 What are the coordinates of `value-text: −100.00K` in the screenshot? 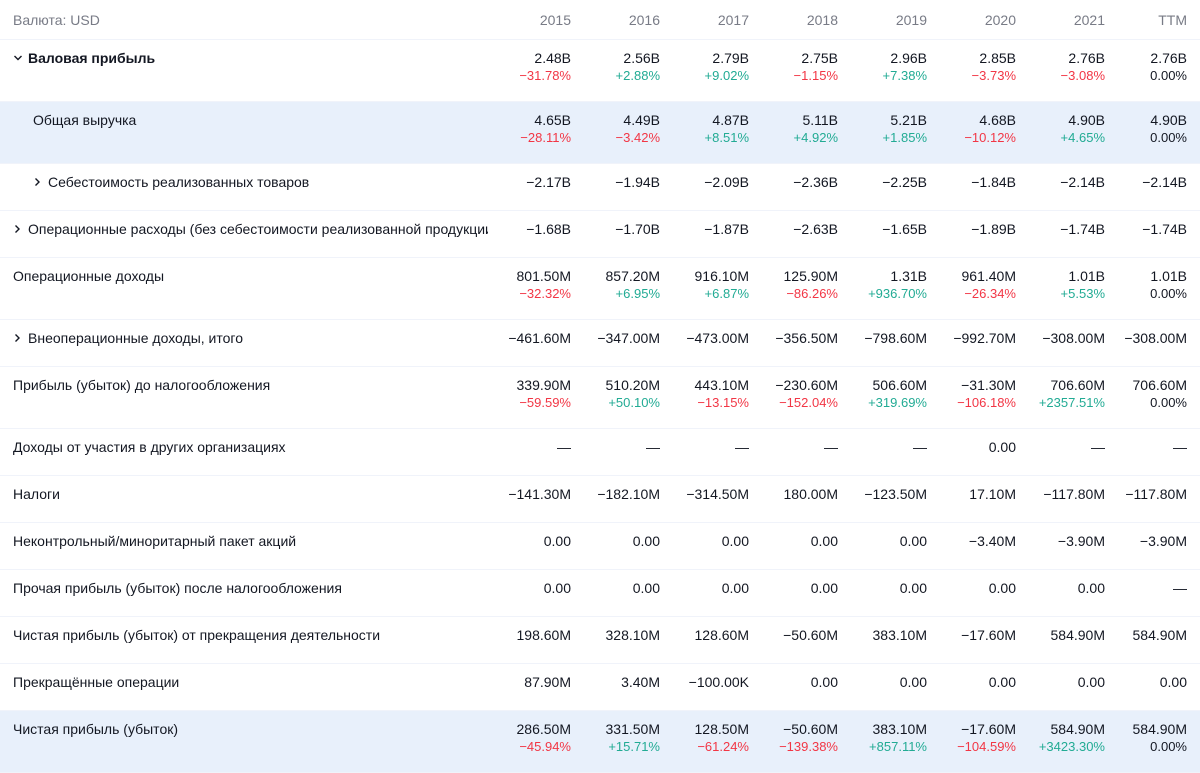 It's located at (718, 682).